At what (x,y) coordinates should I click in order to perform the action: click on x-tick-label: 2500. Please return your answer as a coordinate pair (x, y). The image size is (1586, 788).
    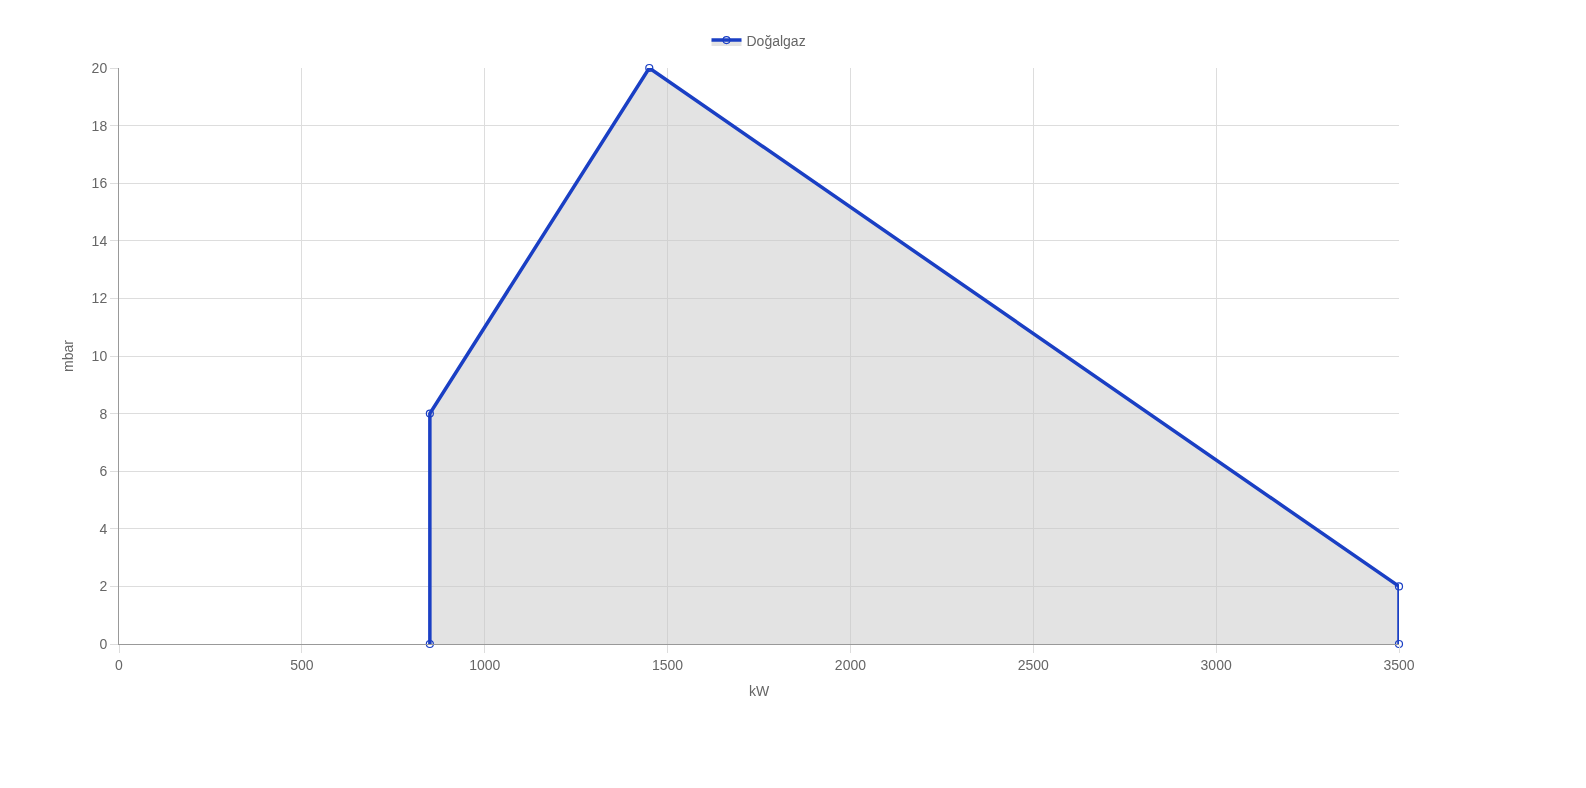
    Looking at the image, I should click on (1033, 664).